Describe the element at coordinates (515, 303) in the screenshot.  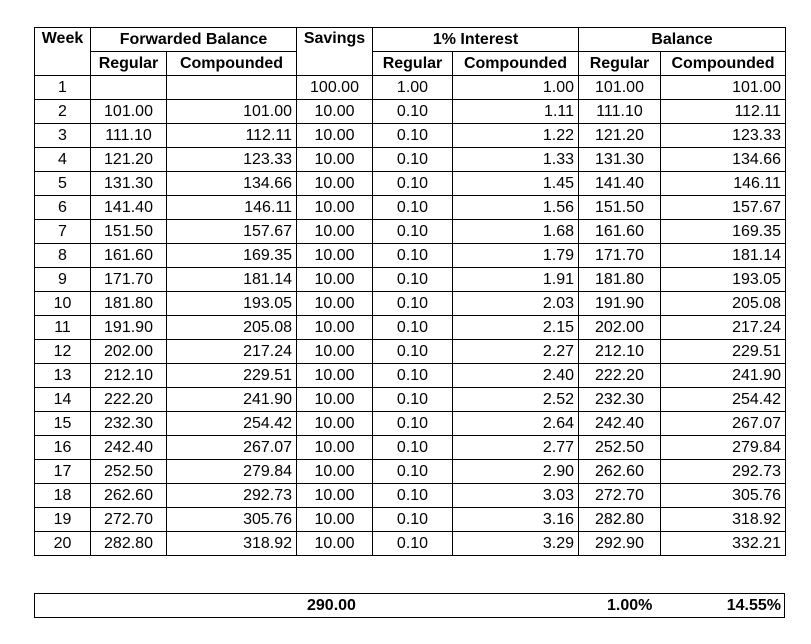
I see `cell: 2.03` at that location.